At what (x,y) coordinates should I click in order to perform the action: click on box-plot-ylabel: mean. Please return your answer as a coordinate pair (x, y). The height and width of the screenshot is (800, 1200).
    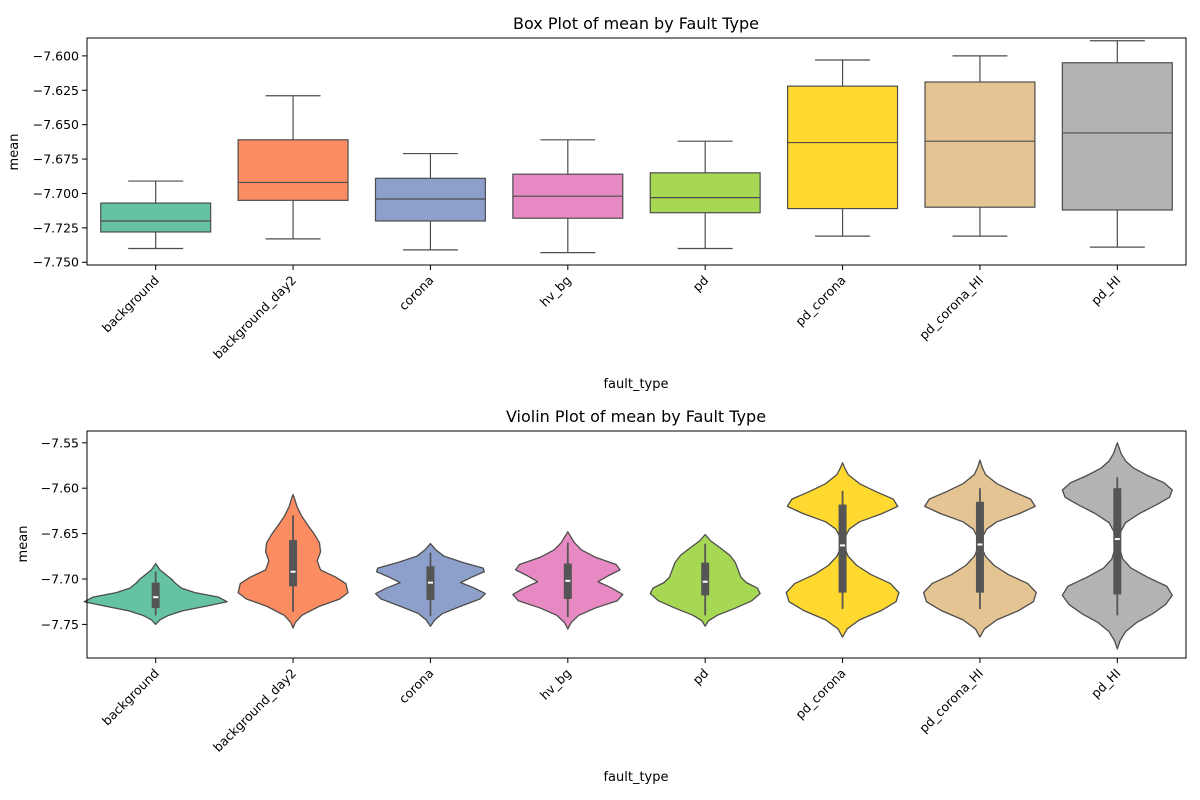
    Looking at the image, I should click on (14, 152).